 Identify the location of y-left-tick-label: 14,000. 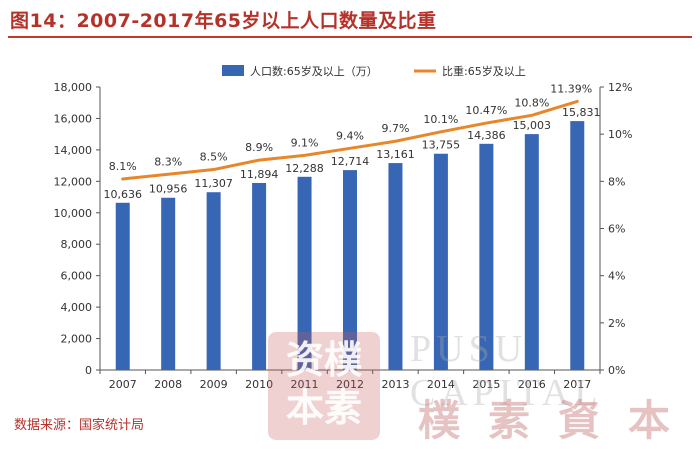
(73, 150).